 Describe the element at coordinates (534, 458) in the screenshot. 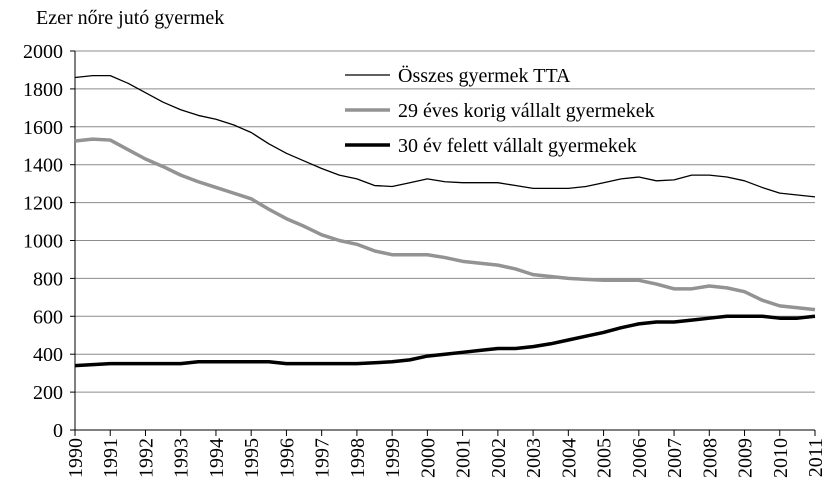

I see `x-tick-label: 2003` at that location.